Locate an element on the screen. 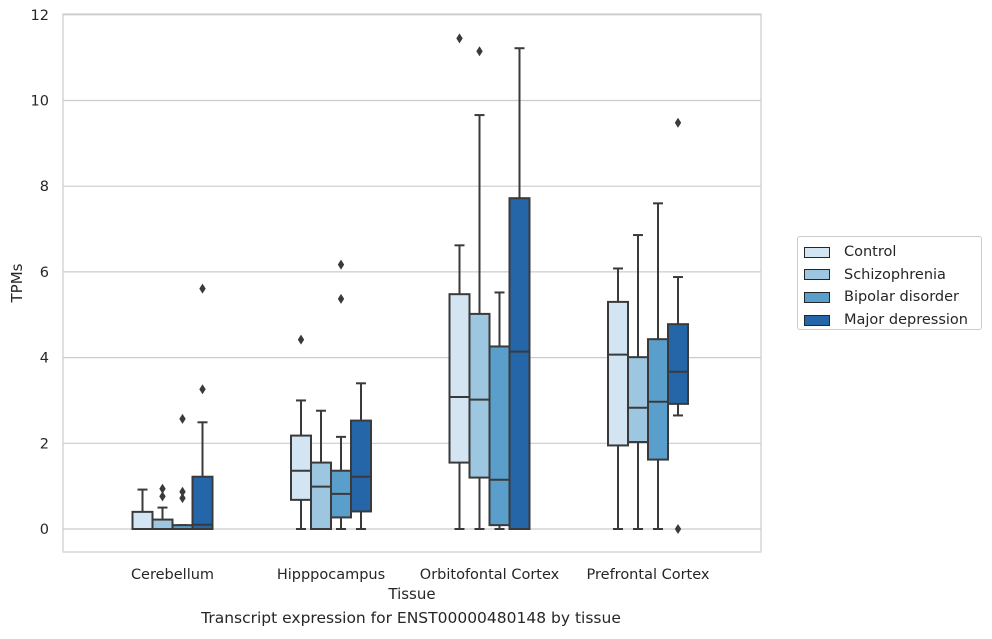  y-tick-label: 8 is located at coordinates (44, 187).